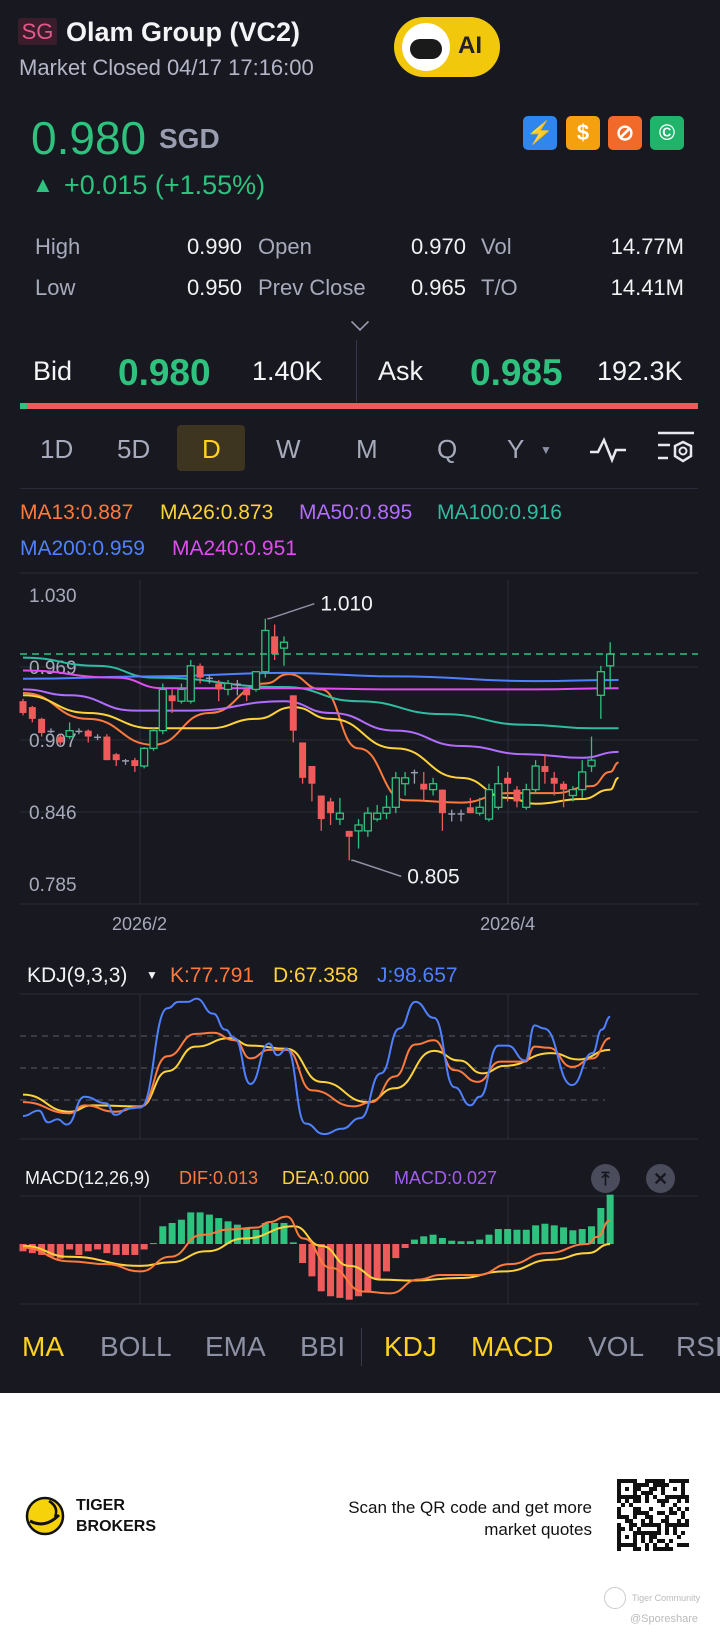 This screenshot has height=1638, width=720. What do you see at coordinates (326, 1178) in the screenshot?
I see `macd-dea-value: DEA:0.000` at bounding box center [326, 1178].